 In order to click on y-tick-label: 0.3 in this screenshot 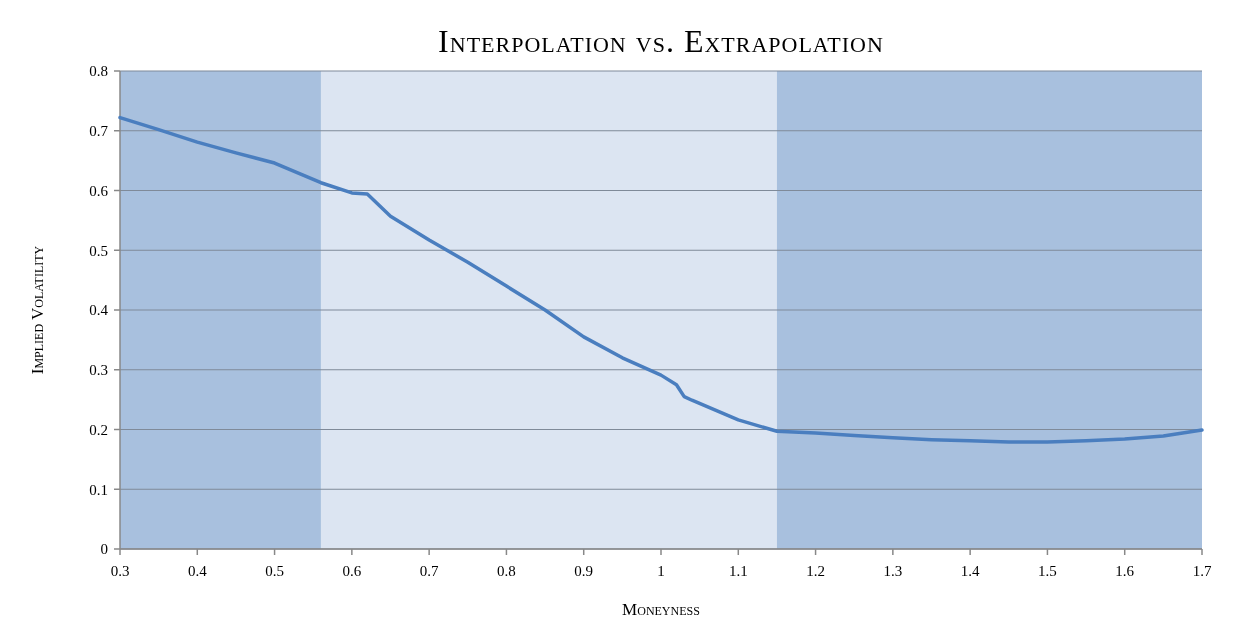, I will do `click(98, 370)`.